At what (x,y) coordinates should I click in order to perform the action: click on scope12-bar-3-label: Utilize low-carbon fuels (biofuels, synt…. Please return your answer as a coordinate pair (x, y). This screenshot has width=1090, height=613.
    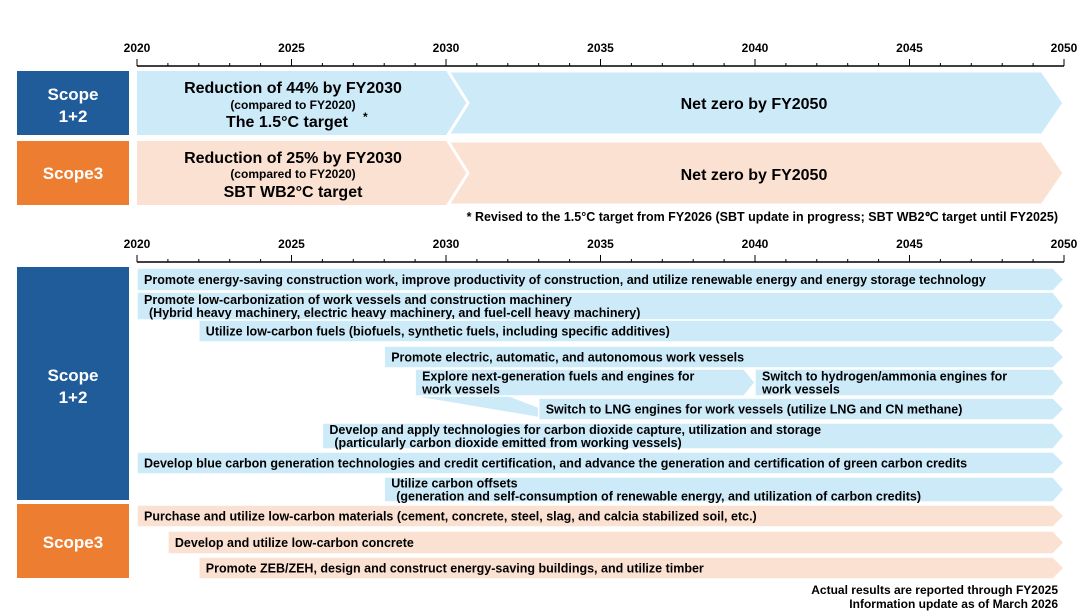
    Looking at the image, I should click on (438, 332).